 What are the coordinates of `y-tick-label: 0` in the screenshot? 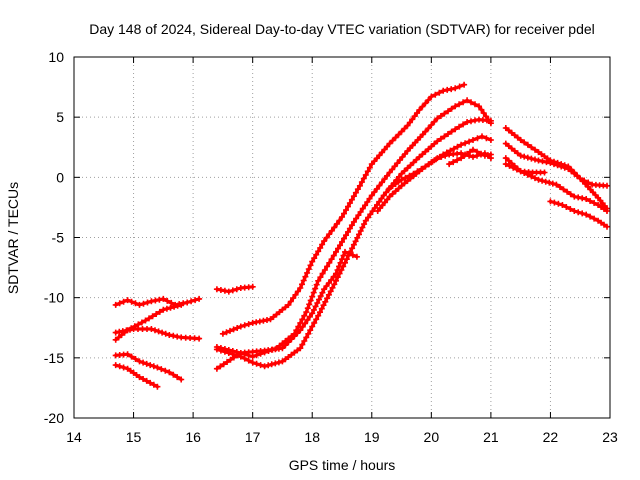 It's located at (60, 177).